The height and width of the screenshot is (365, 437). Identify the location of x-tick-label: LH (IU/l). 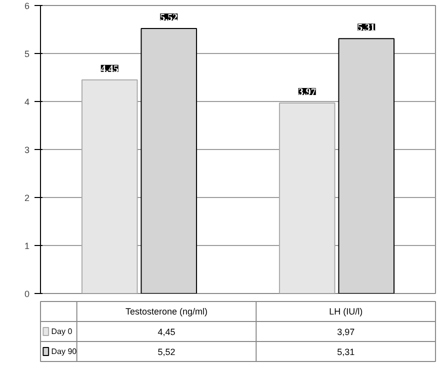
(346, 311).